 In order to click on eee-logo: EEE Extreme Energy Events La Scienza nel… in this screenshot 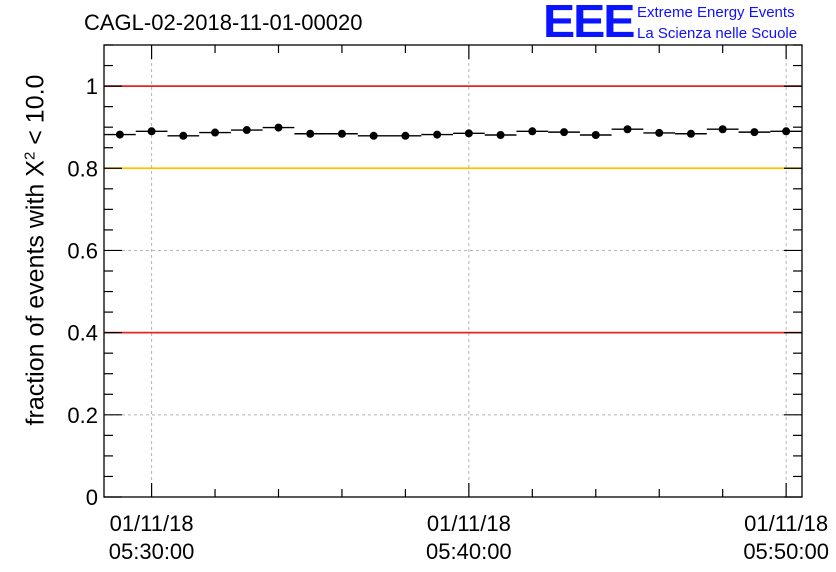, I will do `click(688, 23)`.